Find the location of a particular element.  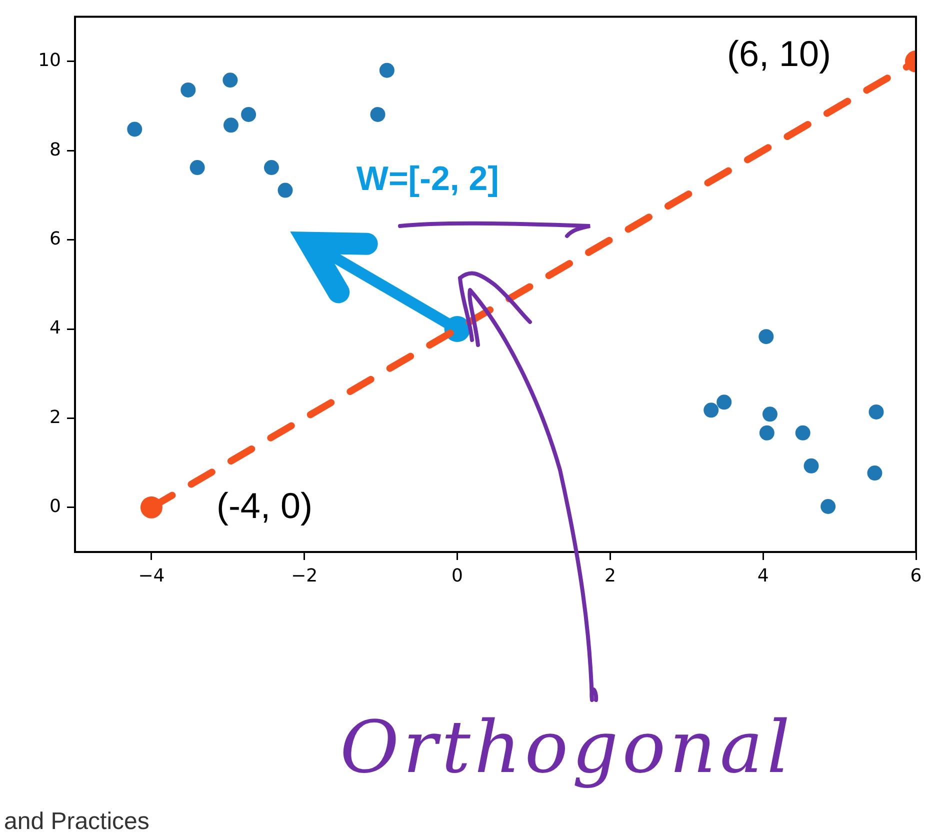

y-tick-label: 4 is located at coordinates (55, 328).